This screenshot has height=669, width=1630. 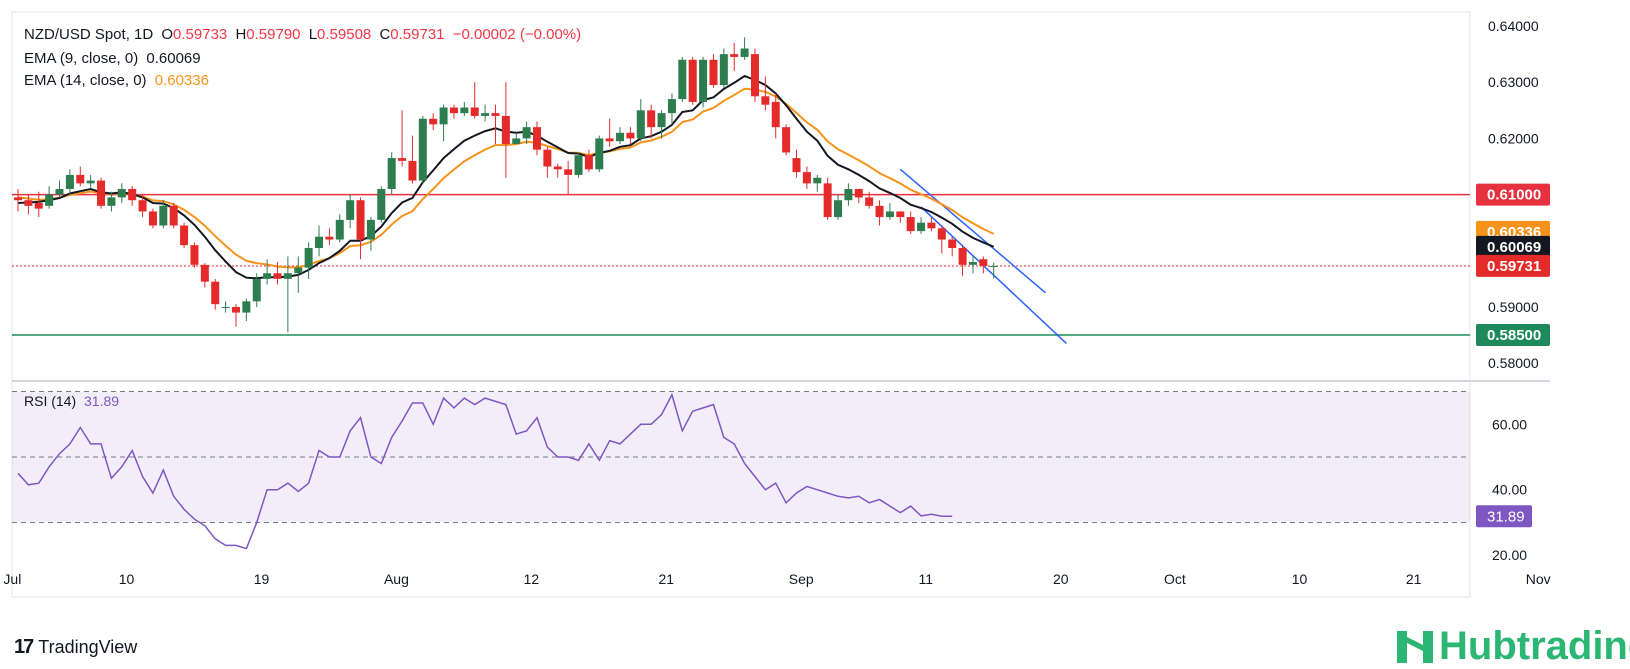 What do you see at coordinates (73, 401) in the screenshot?
I see `rsi-legend: RSI (14) 31.89` at bounding box center [73, 401].